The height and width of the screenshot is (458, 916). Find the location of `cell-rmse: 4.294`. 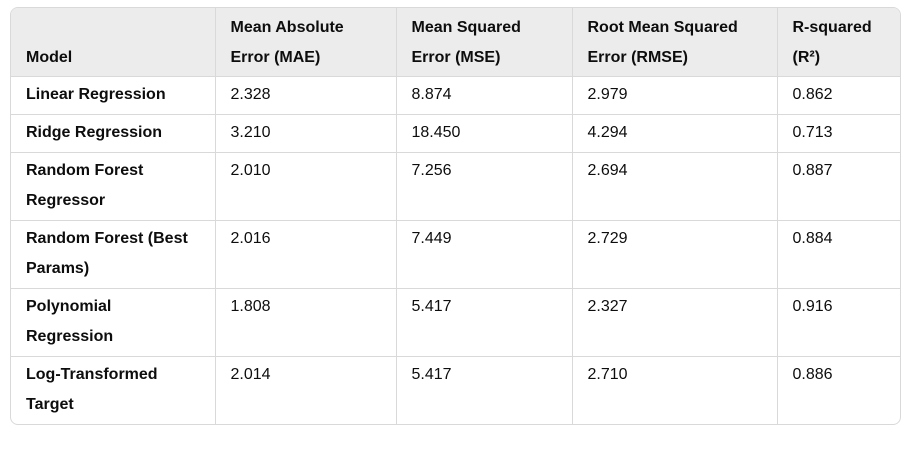

cell-rmse: 4.294 is located at coordinates (674, 133).